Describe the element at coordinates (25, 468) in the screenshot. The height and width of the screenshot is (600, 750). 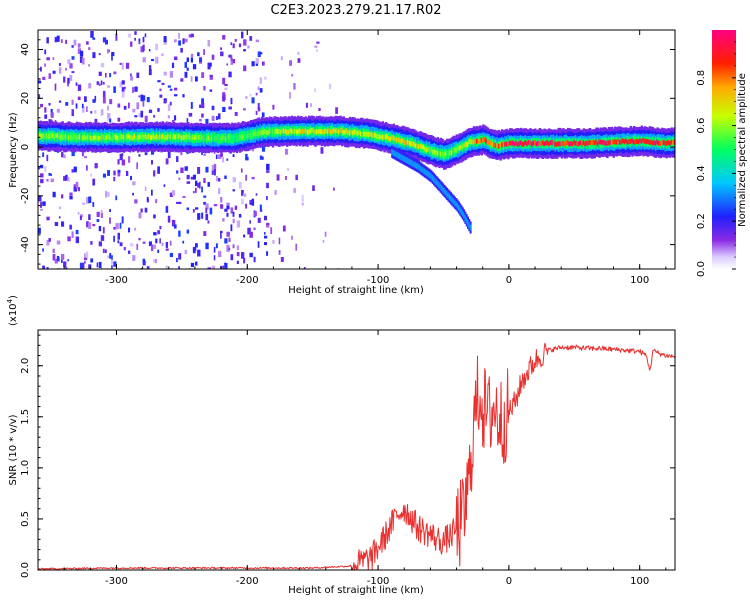
I see `snr-y-tick-label: 1.0` at that location.